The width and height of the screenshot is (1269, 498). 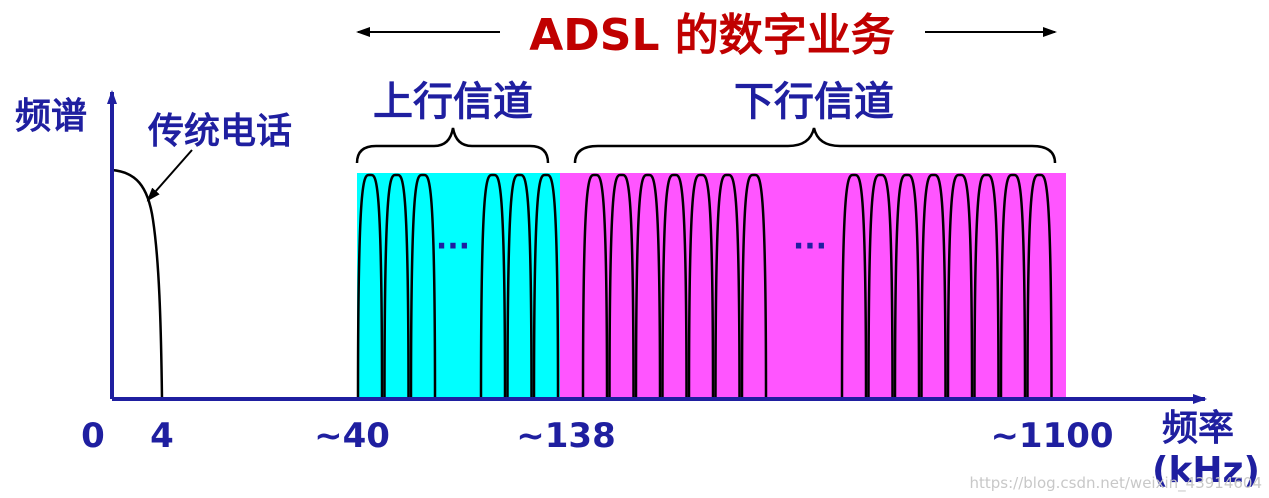 I want to click on tick-label: ~1100, so click(x=1051, y=436).